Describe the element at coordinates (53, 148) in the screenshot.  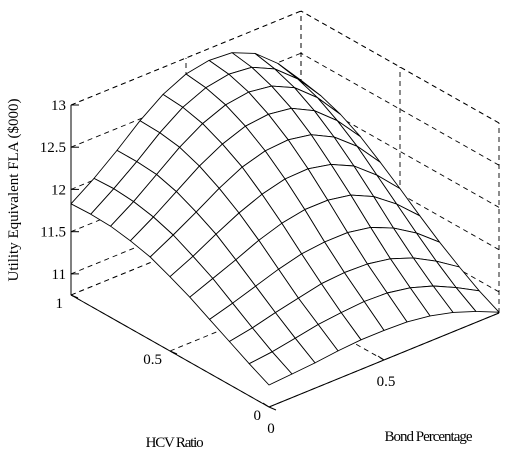
I see `z-tick-label: 12.5` at that location.